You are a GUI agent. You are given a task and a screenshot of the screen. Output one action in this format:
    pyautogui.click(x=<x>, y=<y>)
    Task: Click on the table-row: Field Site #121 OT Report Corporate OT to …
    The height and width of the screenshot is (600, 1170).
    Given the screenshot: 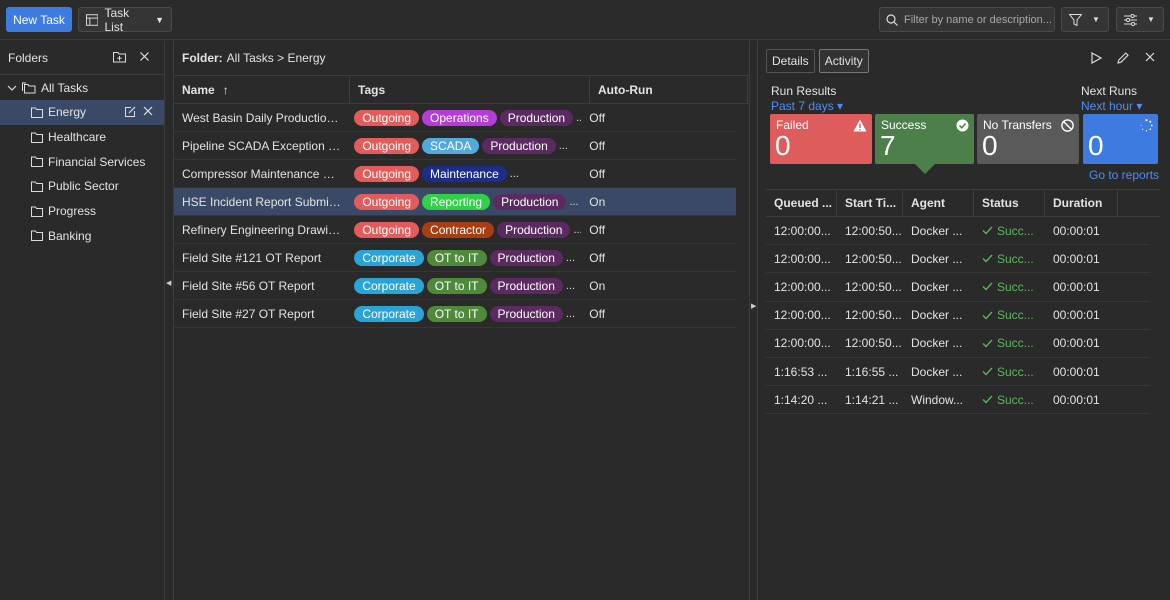 What is the action you would take?
    pyautogui.click(x=455, y=258)
    